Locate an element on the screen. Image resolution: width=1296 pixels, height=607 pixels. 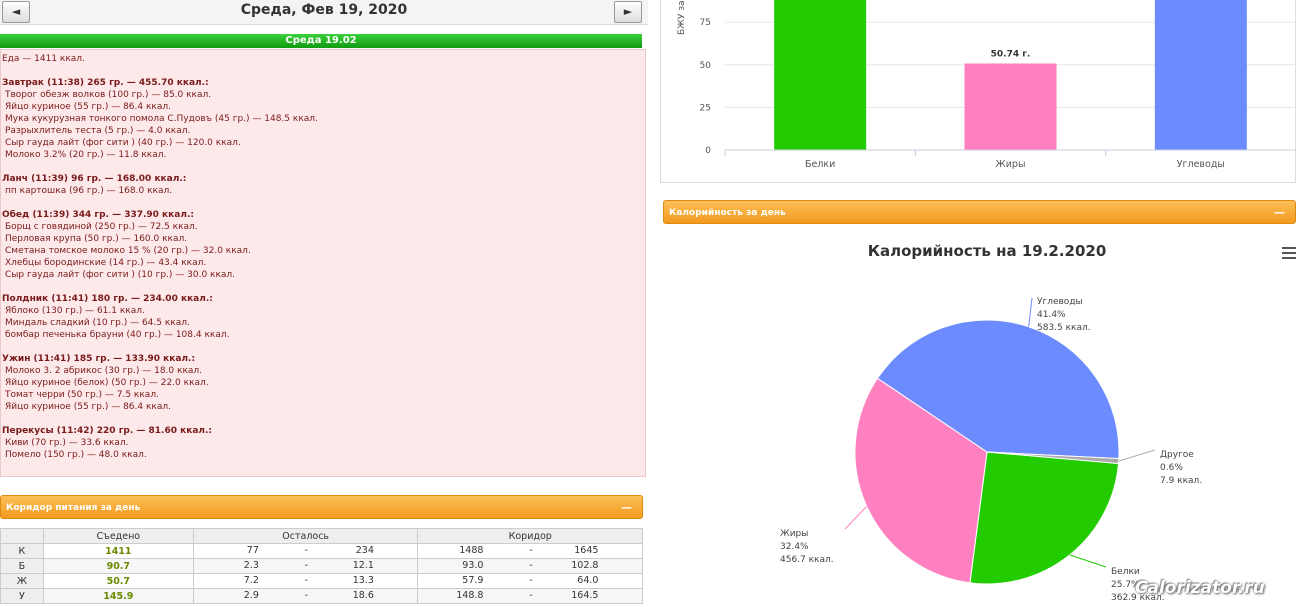
slice-label: 25.7% is located at coordinates (1125, 585).